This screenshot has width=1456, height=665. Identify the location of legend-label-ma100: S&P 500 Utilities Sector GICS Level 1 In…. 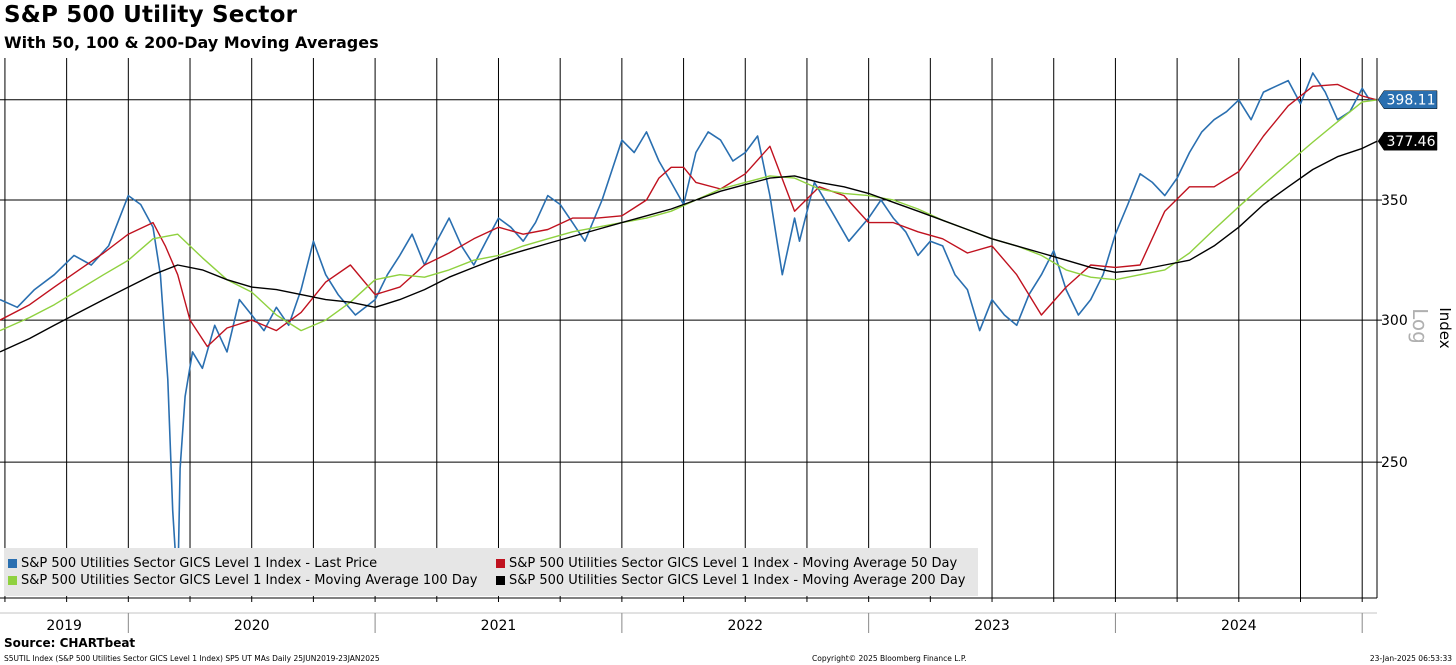
(249, 580).